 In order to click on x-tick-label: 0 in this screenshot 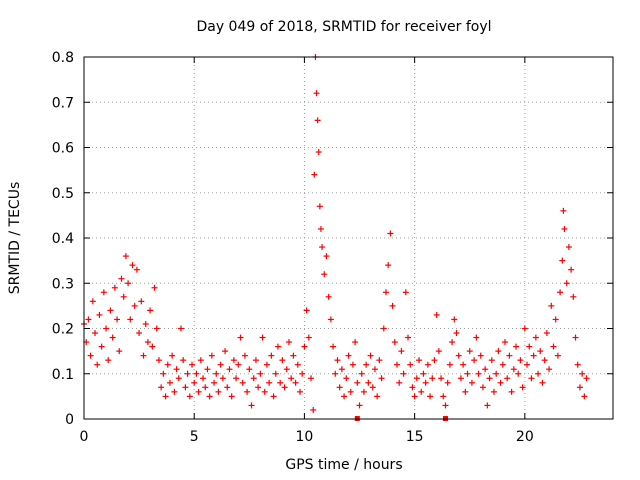, I will do `click(84, 437)`.